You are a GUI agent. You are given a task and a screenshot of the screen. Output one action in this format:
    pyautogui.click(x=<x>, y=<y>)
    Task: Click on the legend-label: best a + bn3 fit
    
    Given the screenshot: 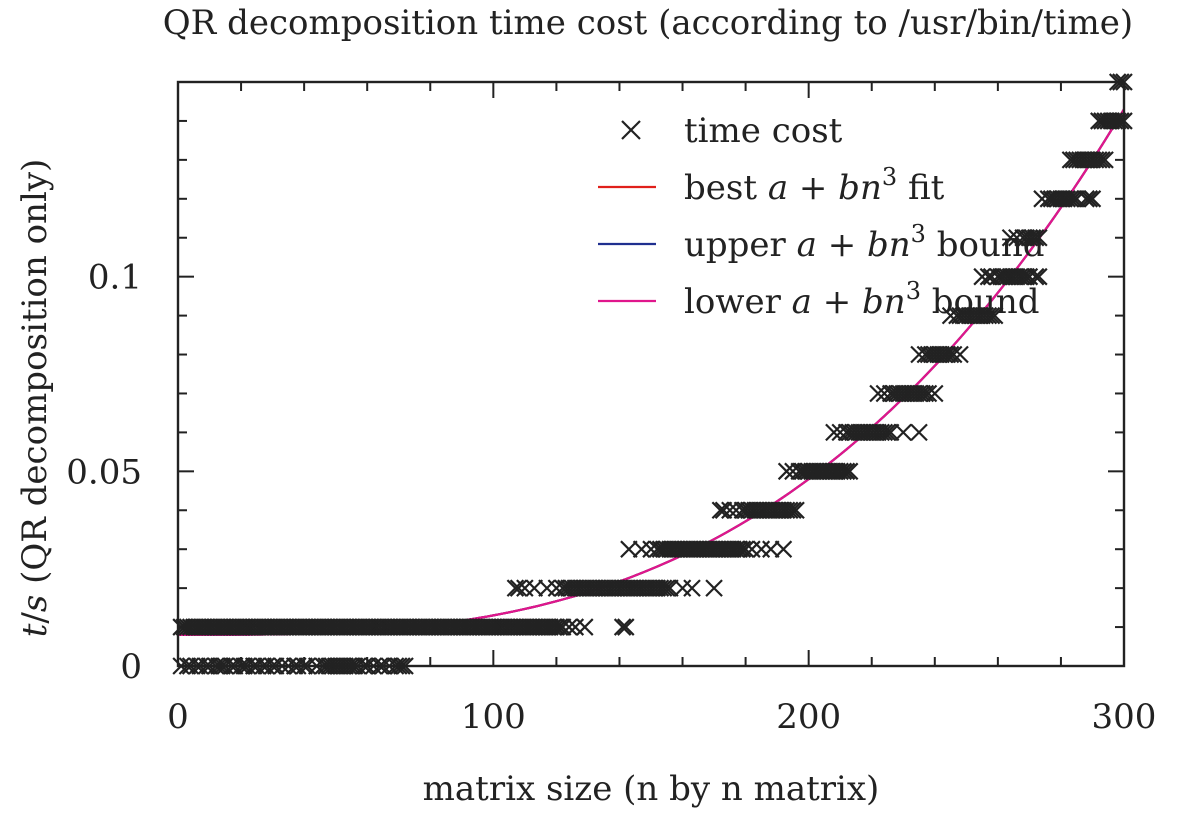 What is the action you would take?
    pyautogui.click(x=814, y=185)
    